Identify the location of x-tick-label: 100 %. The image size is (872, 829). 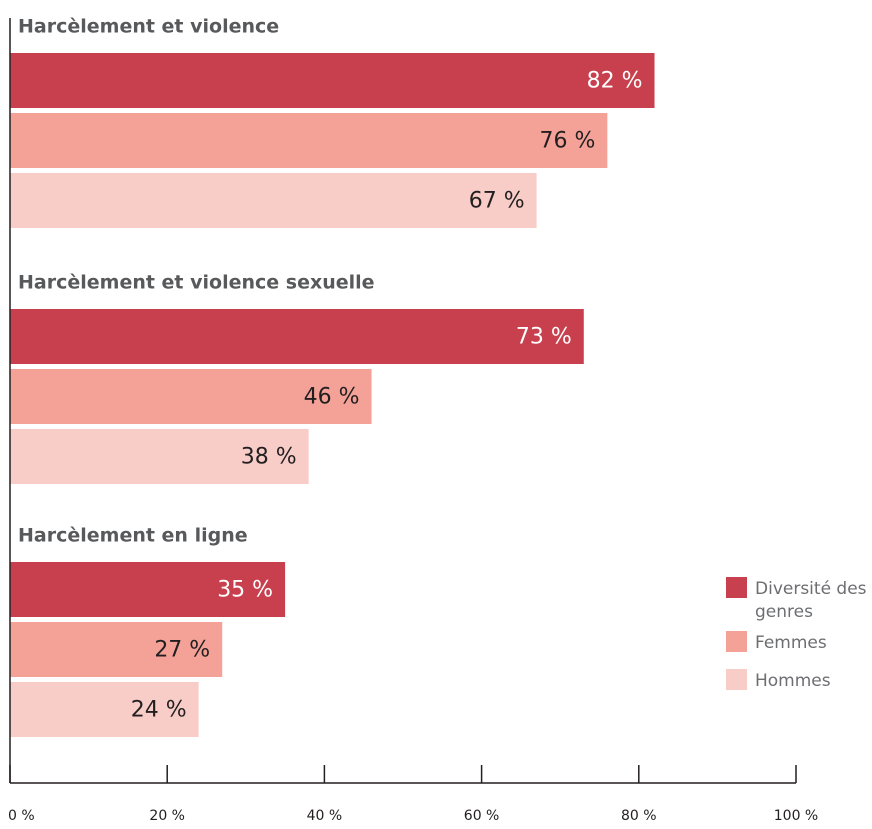
(796, 816).